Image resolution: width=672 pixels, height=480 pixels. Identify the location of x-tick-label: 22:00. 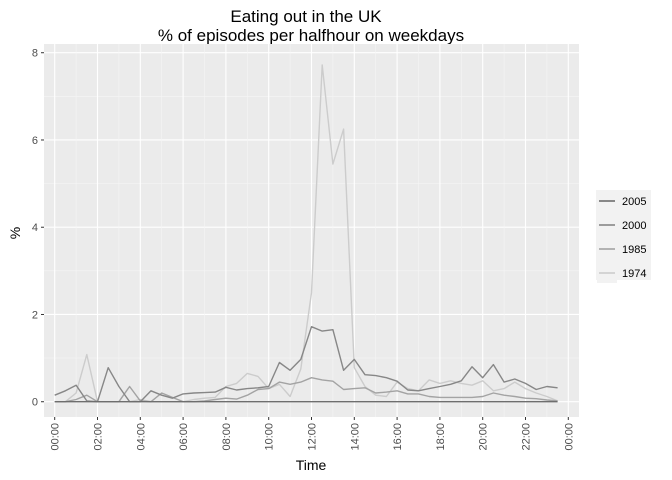
(527, 437).